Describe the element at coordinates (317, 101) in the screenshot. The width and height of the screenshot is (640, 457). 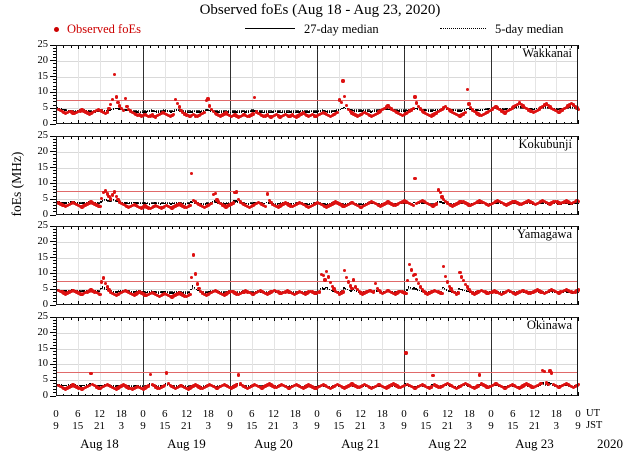
I see `reference-line` at that location.